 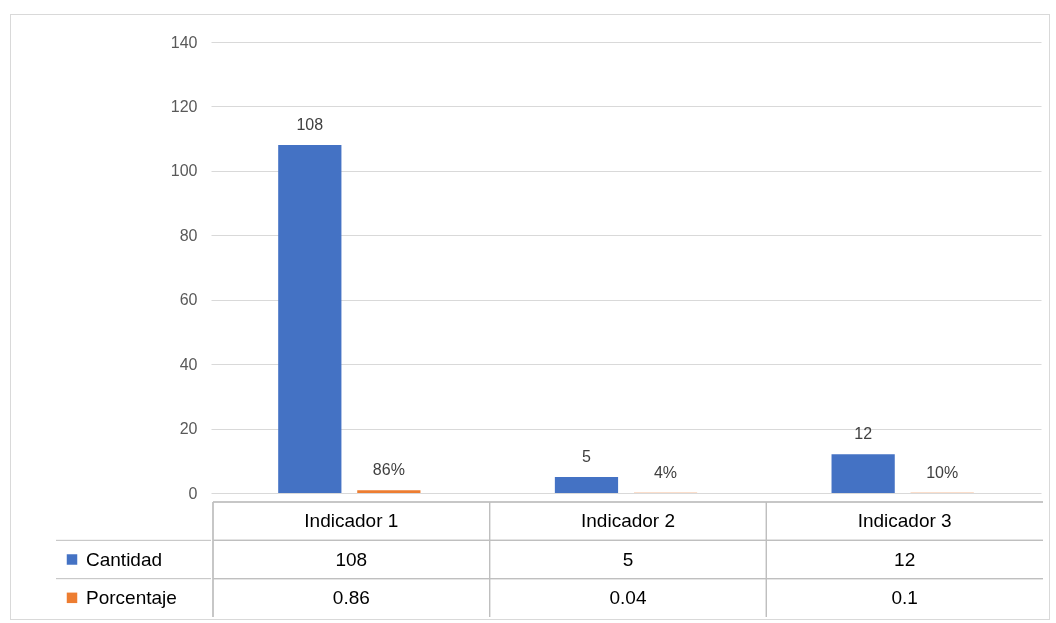 I want to click on y-tick-label: 0, so click(x=193, y=493).